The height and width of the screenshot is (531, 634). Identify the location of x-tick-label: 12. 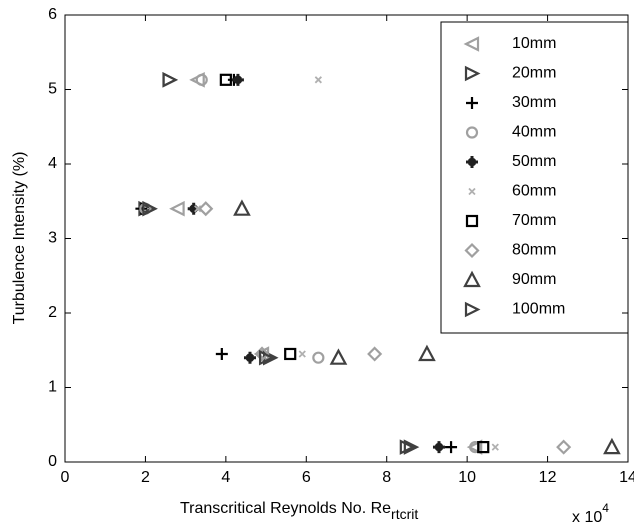
(548, 477).